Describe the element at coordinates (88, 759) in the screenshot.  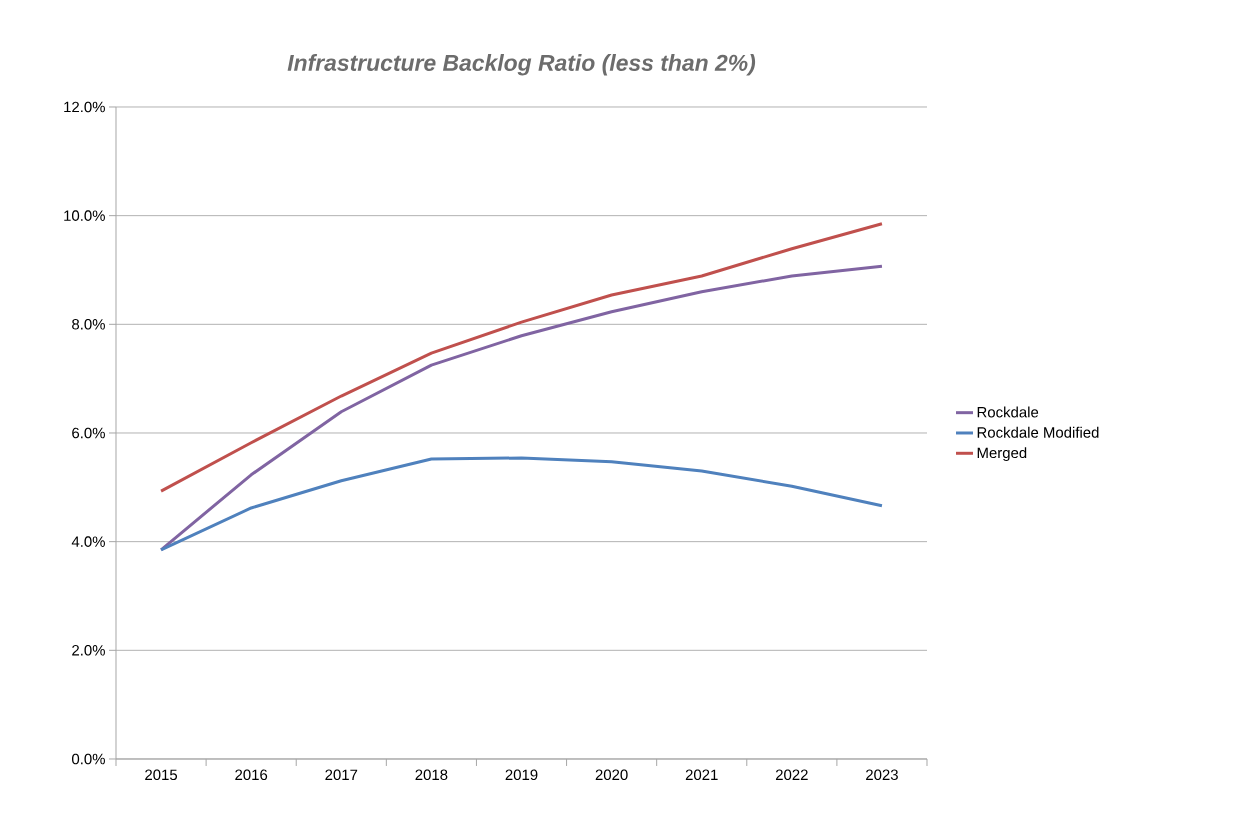
I see `y-tick-label: 0.0%` at that location.